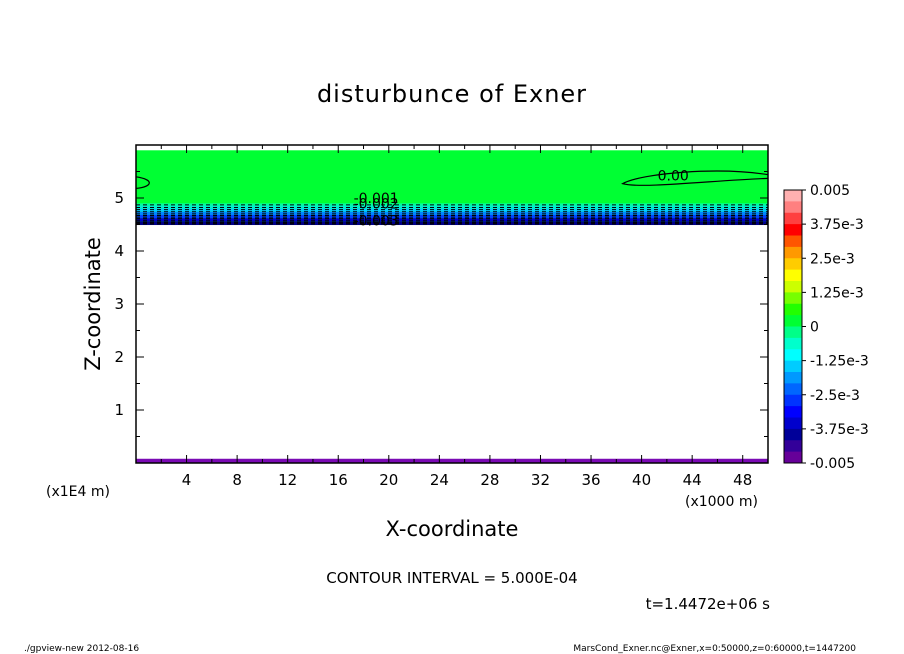  I want to click on contour-label-0: -0.001, so click(376, 199).